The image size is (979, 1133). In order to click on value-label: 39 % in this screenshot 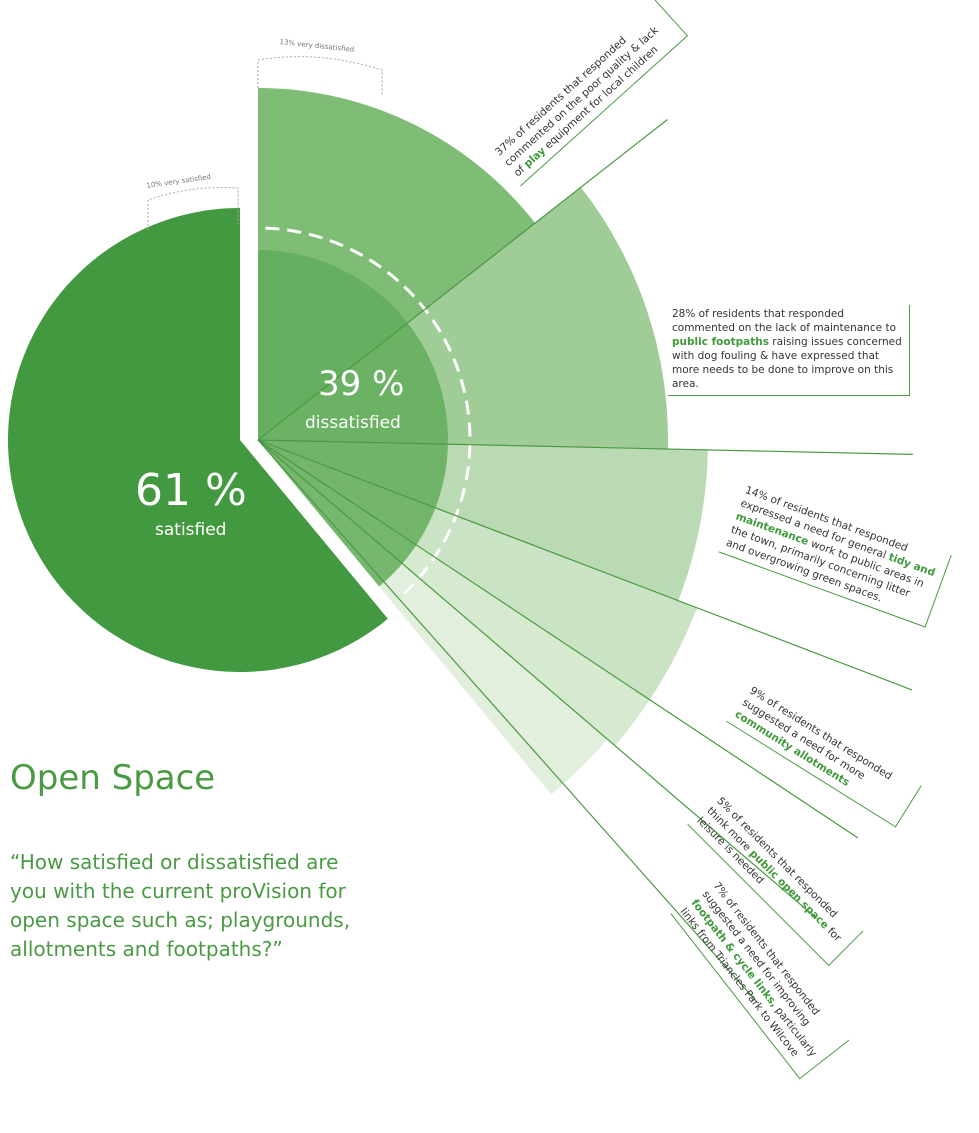, I will do `click(361, 384)`.